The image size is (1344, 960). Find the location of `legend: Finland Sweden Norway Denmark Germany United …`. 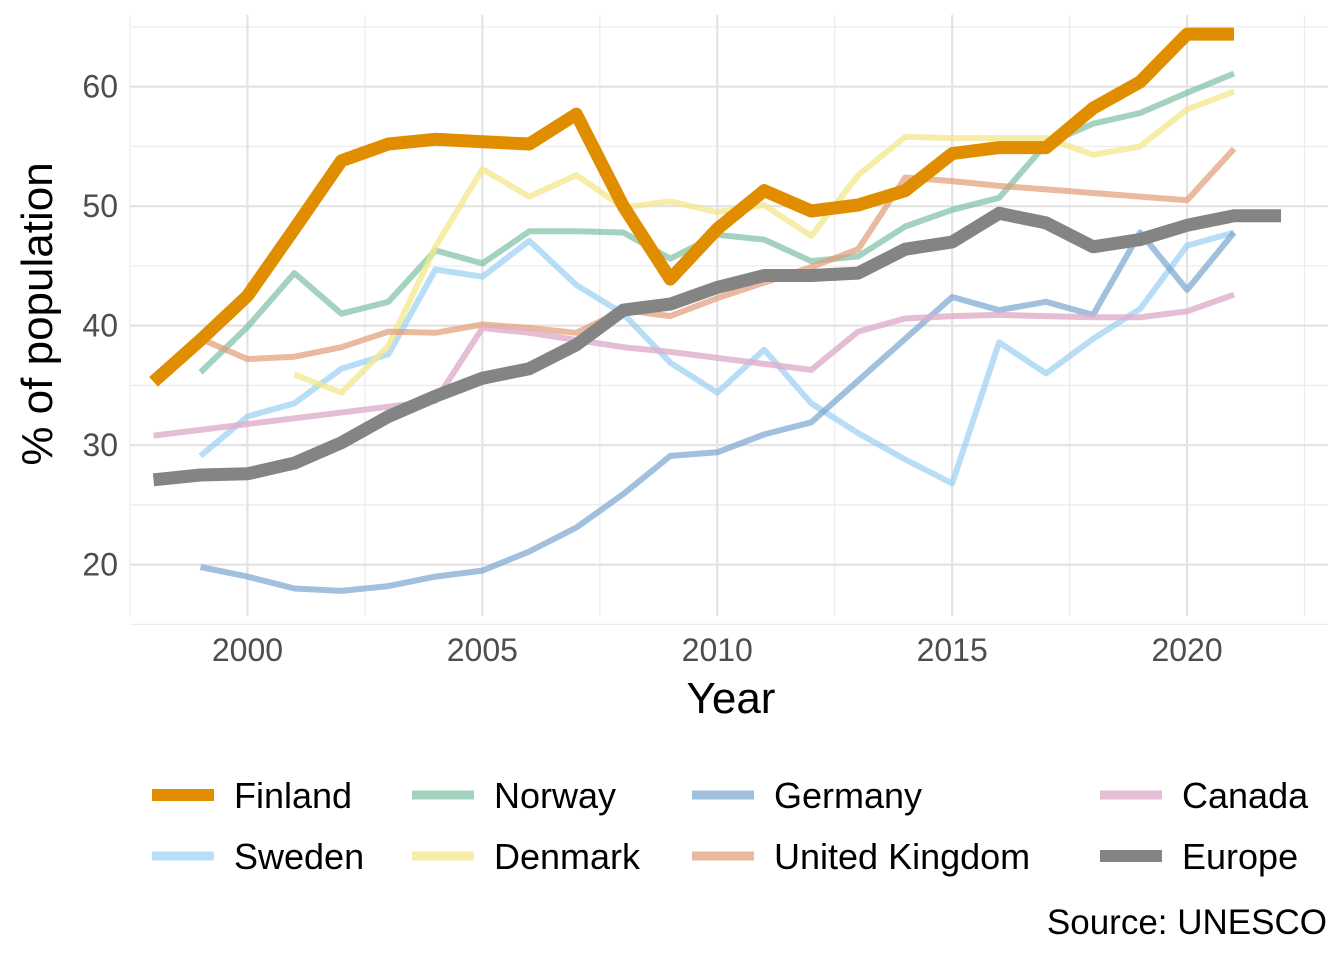

legend: Finland Sweden Norway Denmark Germany United … is located at coordinates (730, 826).